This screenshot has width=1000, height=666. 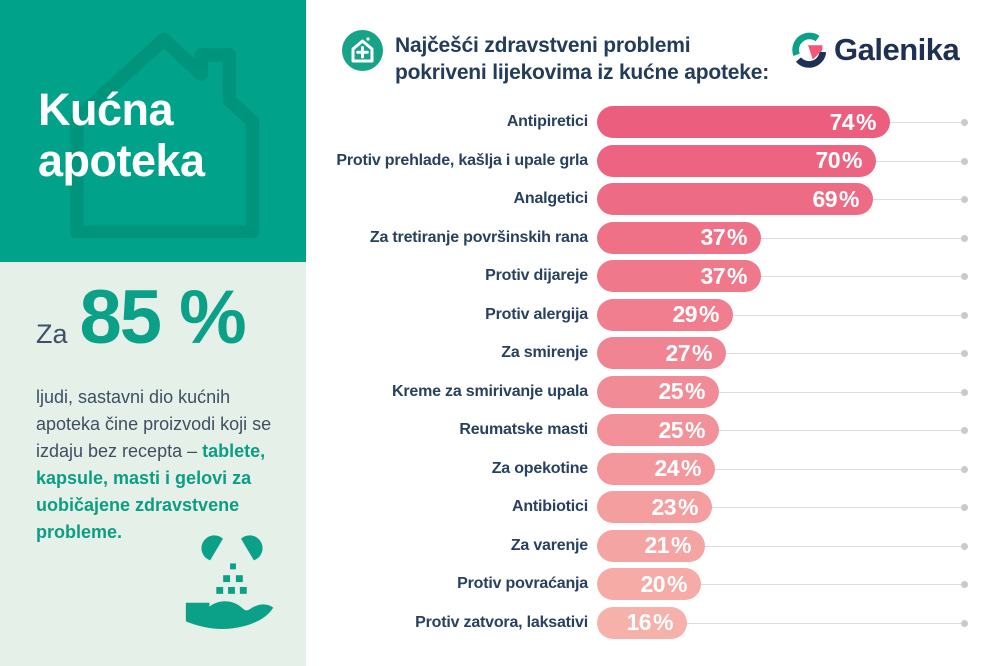 I want to click on chart-row: Za varenje 21%, so click(x=652, y=546).